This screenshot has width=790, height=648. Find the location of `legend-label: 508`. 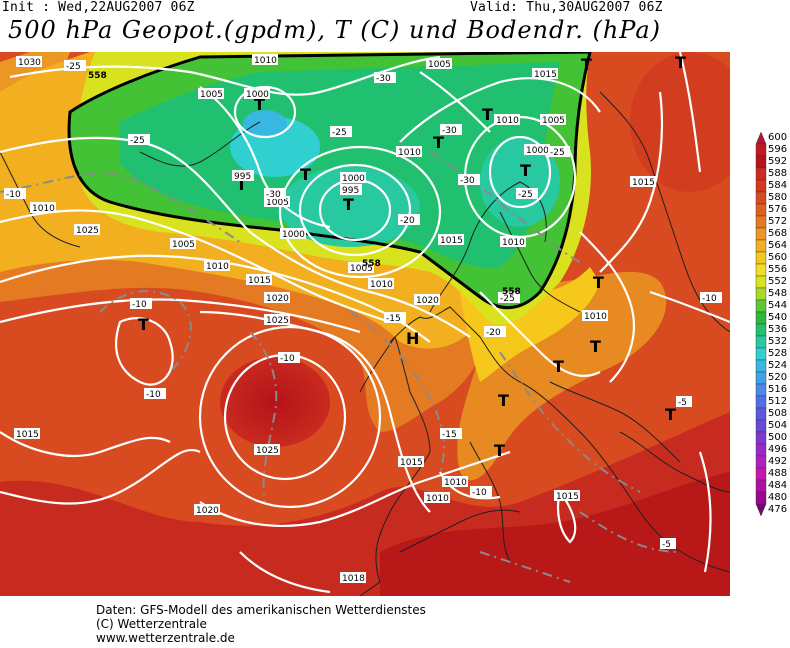

legend-label: 508 is located at coordinates (778, 413).